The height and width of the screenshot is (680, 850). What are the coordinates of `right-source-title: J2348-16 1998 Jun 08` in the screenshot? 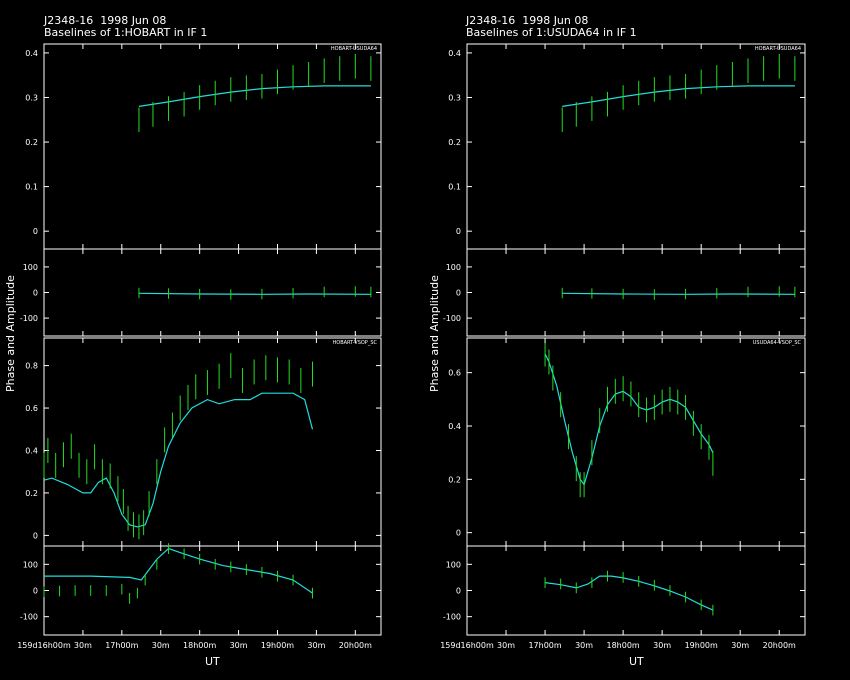 It's located at (527, 20).